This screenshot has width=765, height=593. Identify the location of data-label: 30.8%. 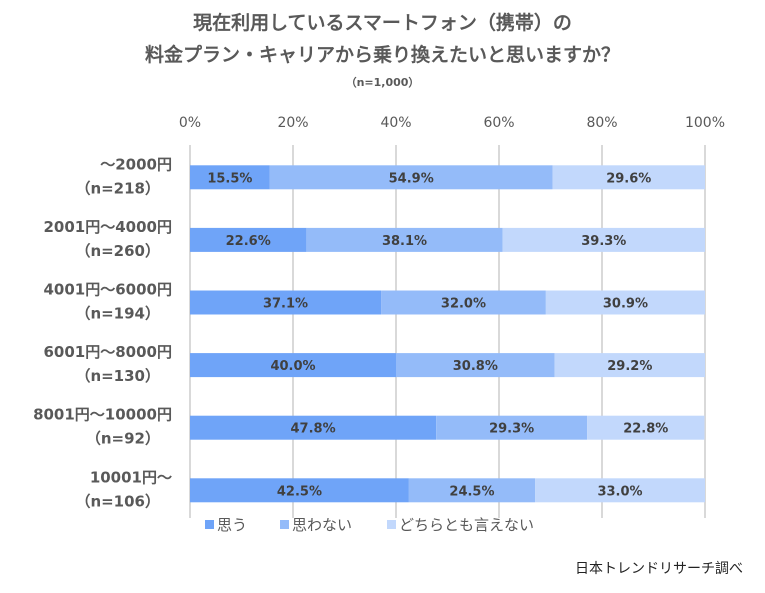
(475, 366).